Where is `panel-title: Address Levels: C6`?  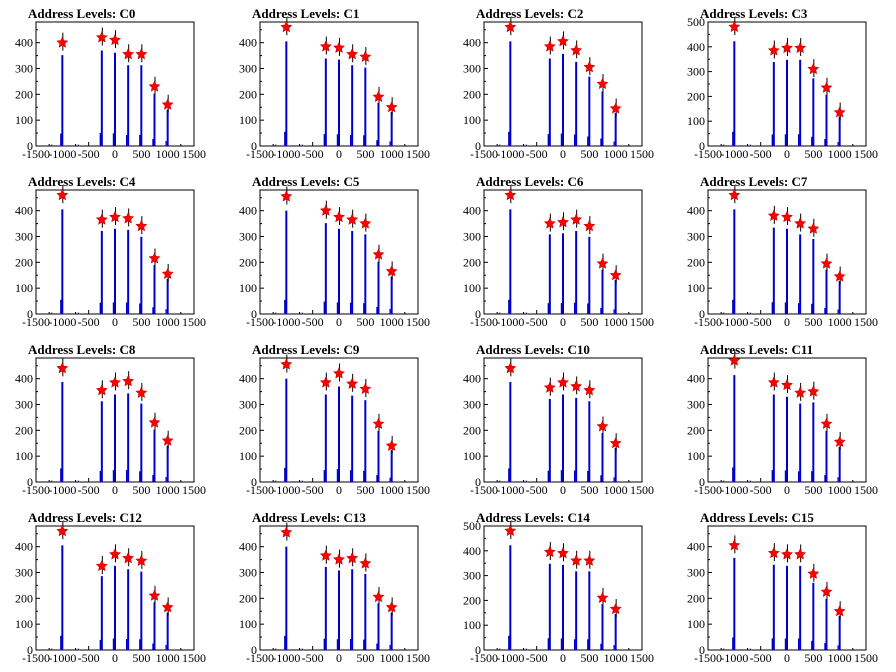
panel-title: Address Levels: C6 is located at coordinates (530, 181).